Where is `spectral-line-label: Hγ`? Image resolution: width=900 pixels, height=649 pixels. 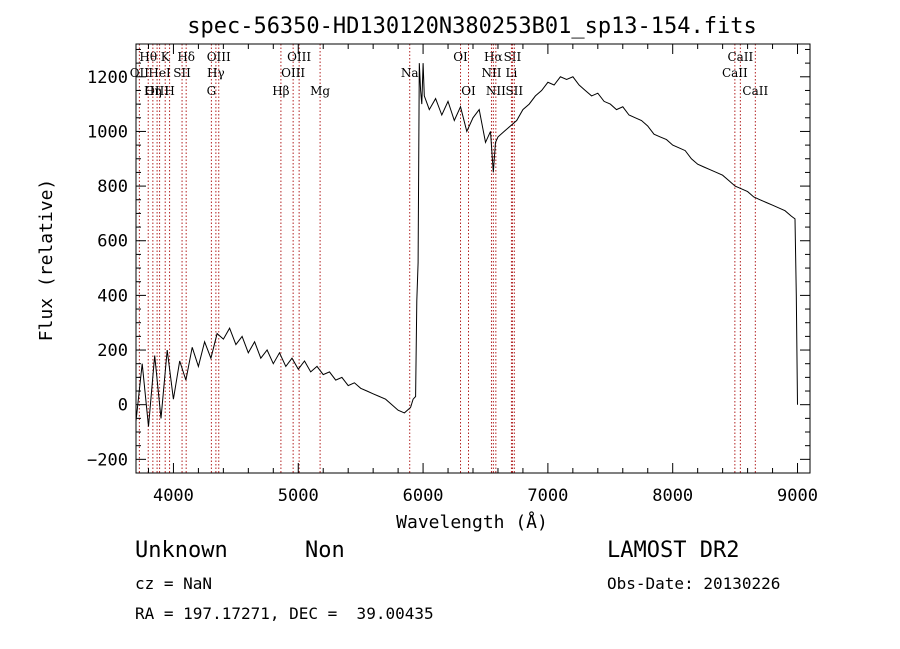 spectral-line-label: Hγ is located at coordinates (216, 73).